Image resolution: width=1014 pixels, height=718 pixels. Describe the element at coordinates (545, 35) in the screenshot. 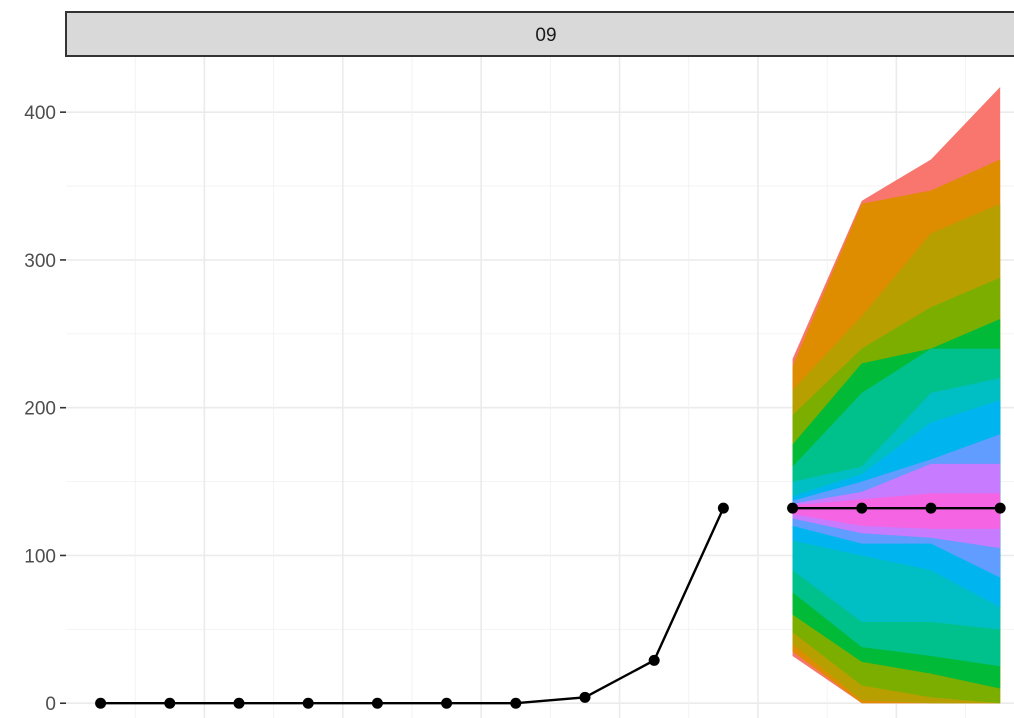

I see `facet-label: 09` at that location.